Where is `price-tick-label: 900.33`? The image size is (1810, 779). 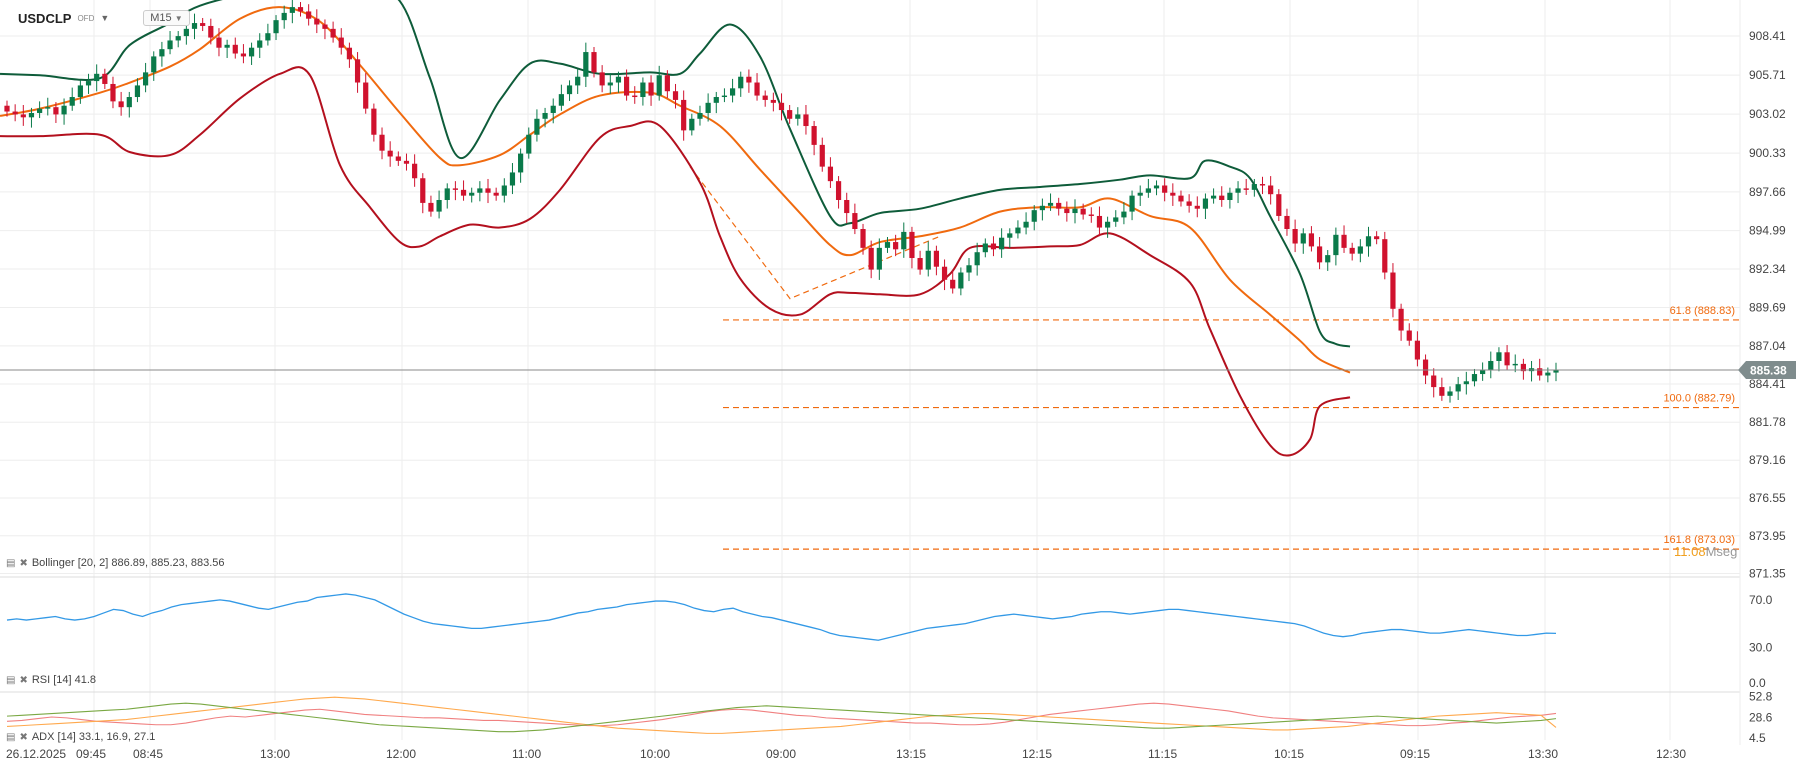
price-tick-label: 900.33 is located at coordinates (1767, 153).